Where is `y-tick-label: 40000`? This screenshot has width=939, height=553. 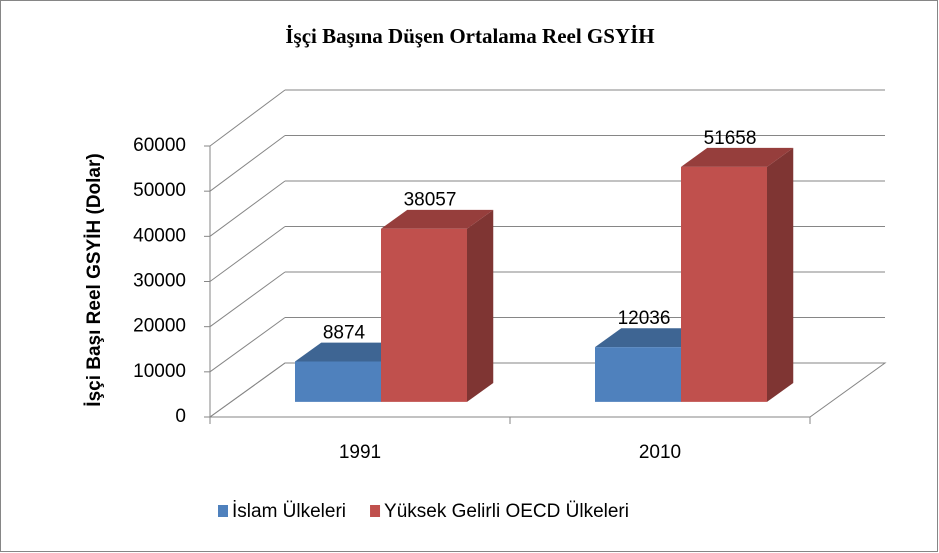 y-tick-label: 40000 is located at coordinates (159, 235).